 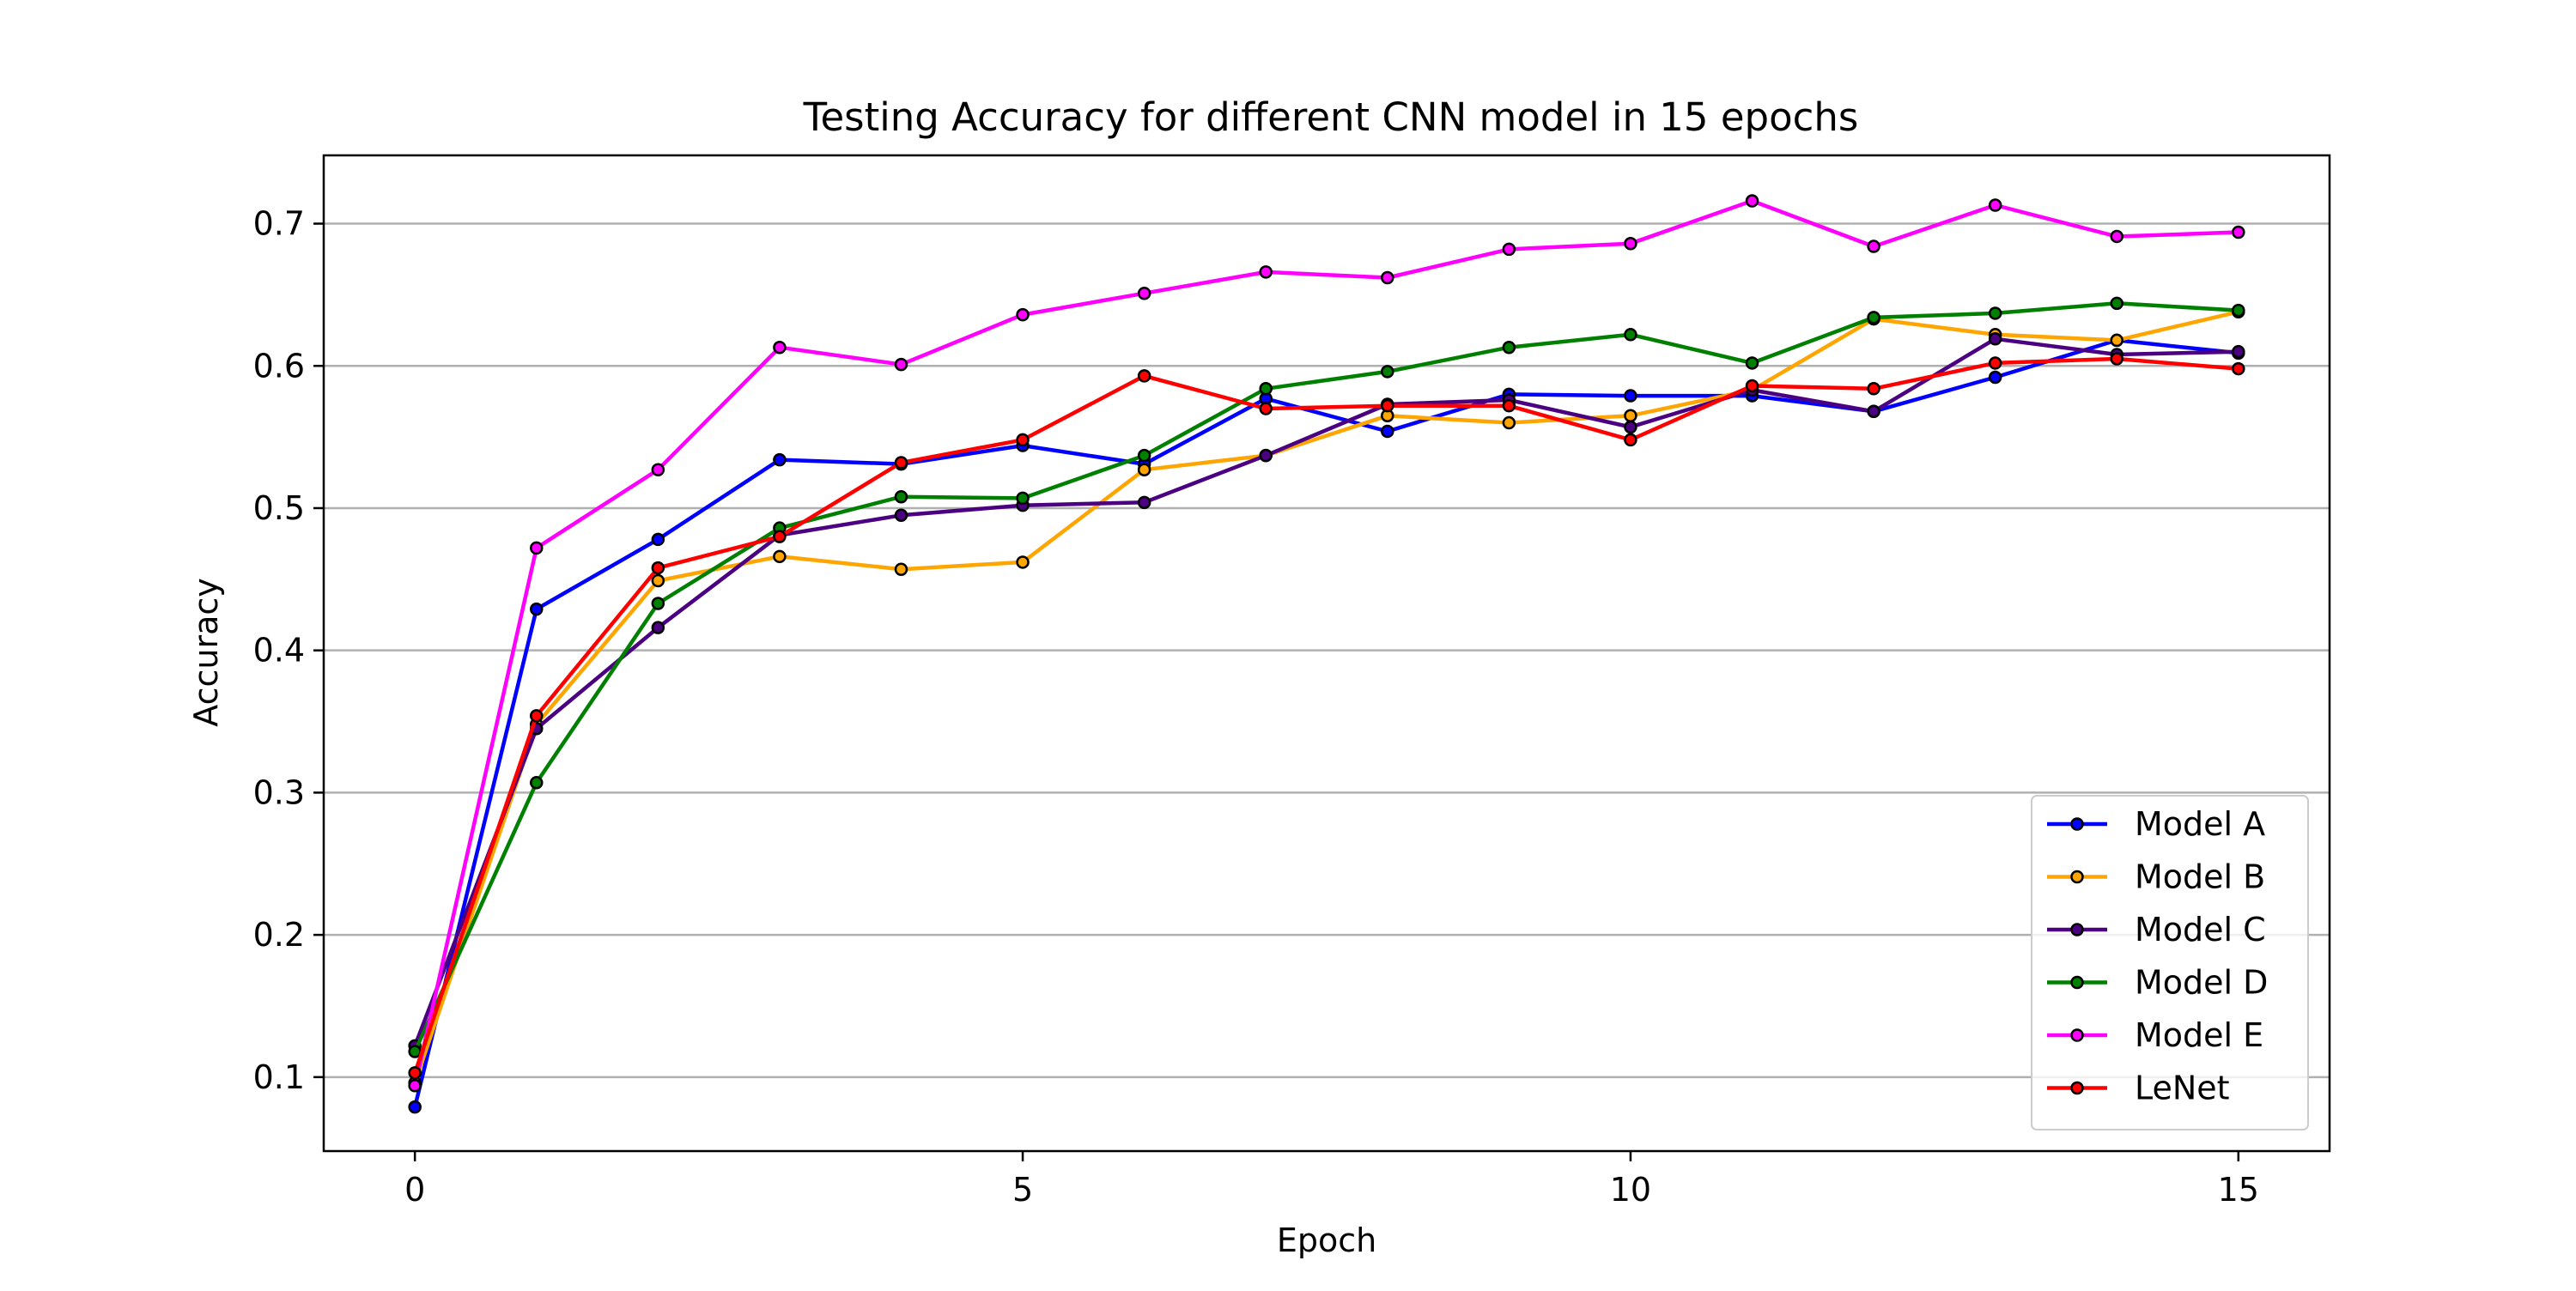 I want to click on y-tick-label: 0.4, so click(x=279, y=651).